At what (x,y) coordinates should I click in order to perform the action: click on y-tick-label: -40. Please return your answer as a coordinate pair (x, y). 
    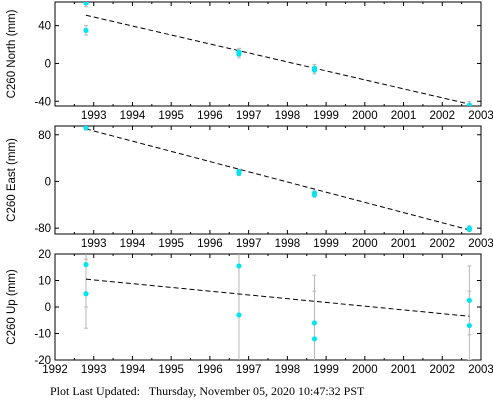
    Looking at the image, I should click on (42, 102).